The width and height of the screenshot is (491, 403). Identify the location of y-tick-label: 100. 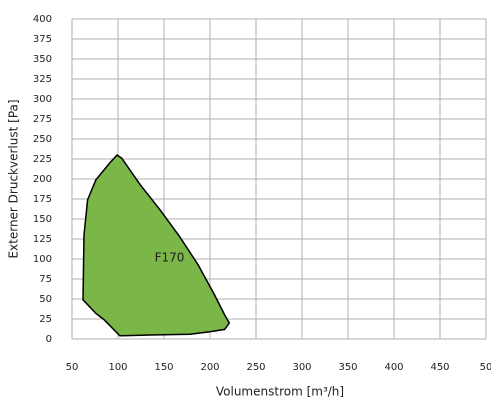
(42, 259).